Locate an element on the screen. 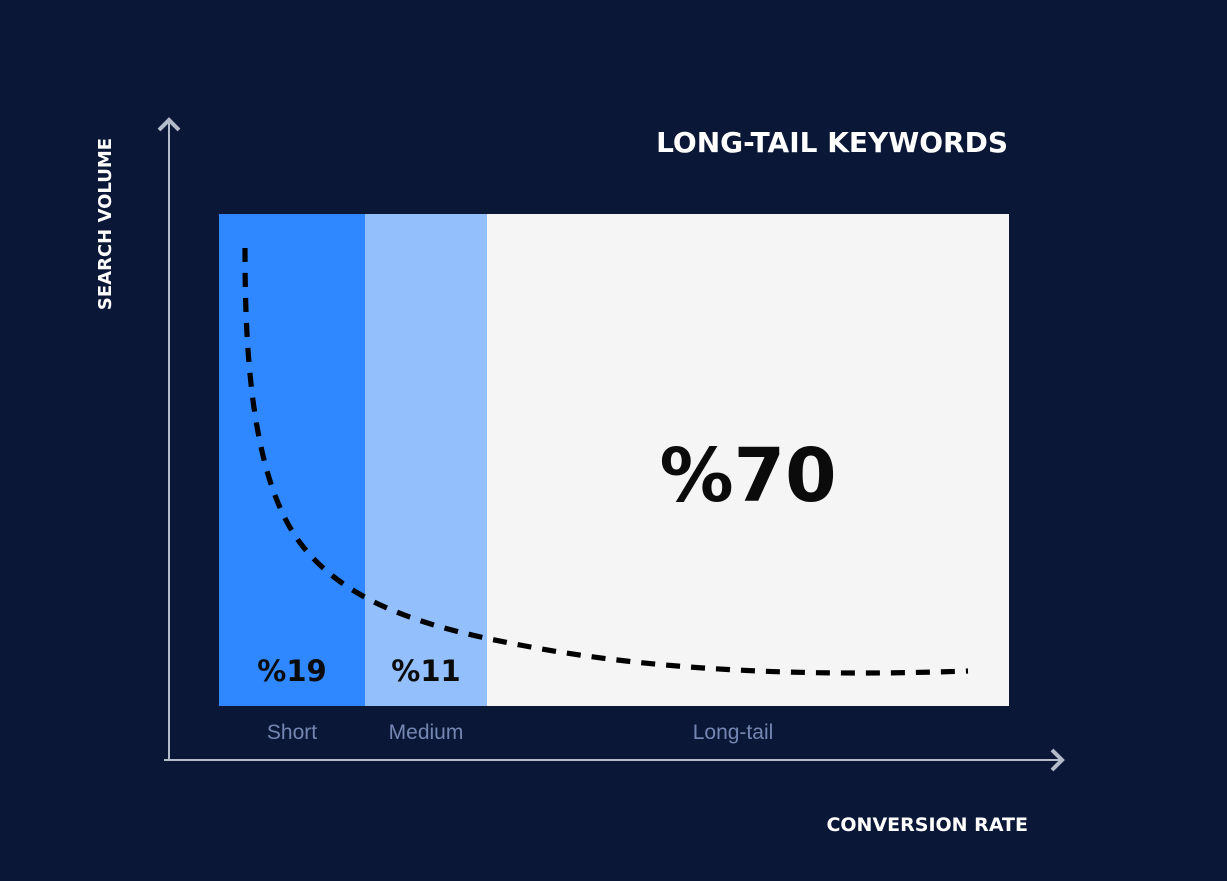 The height and width of the screenshot is (881, 1227). value-labels: %19 %11 %70 is located at coordinates (546, 560).